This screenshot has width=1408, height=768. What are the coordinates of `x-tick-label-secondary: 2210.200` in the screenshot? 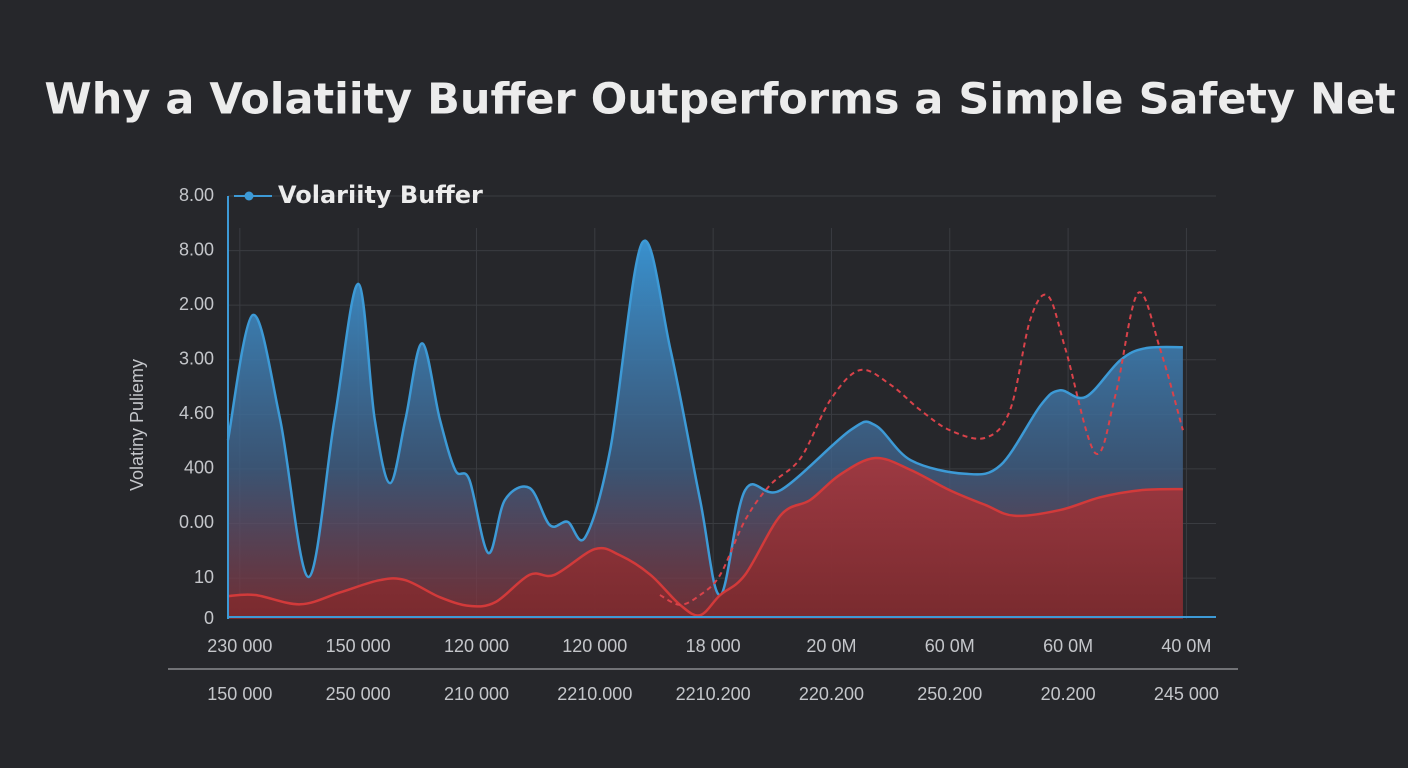 It's located at (713, 694).